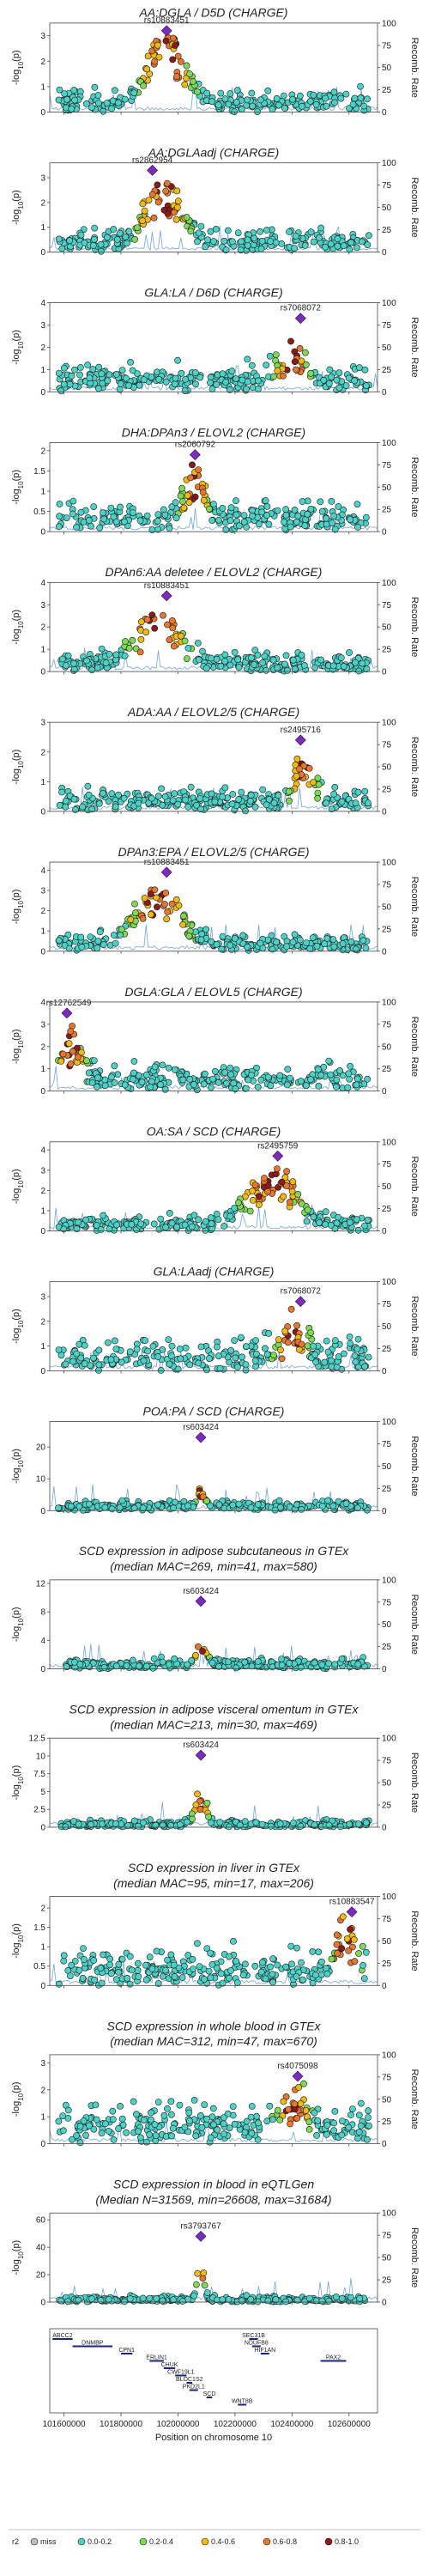 The height and width of the screenshot is (2576, 429). I want to click on y-axis-title: -log10(p), so click(18, 2258).